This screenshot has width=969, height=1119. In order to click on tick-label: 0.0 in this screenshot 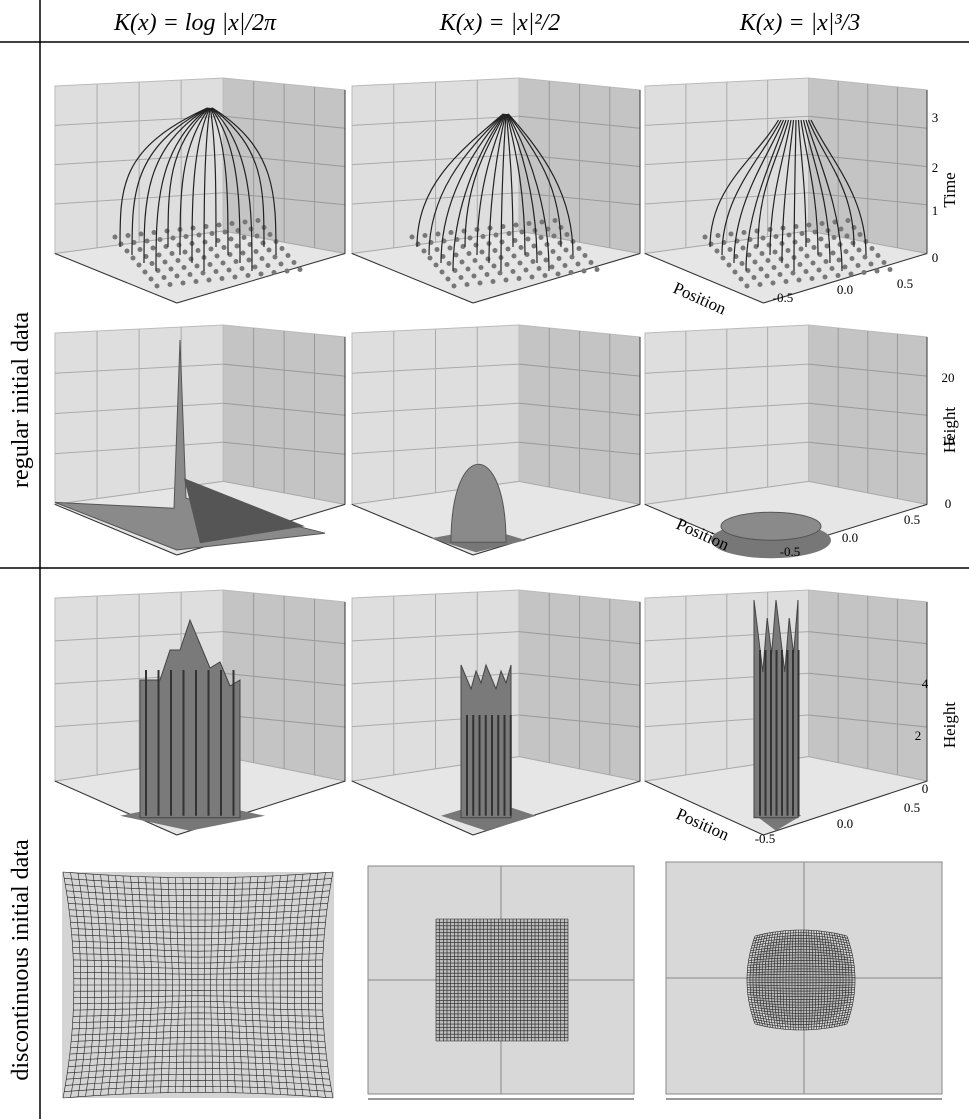, I will do `click(845, 289)`.